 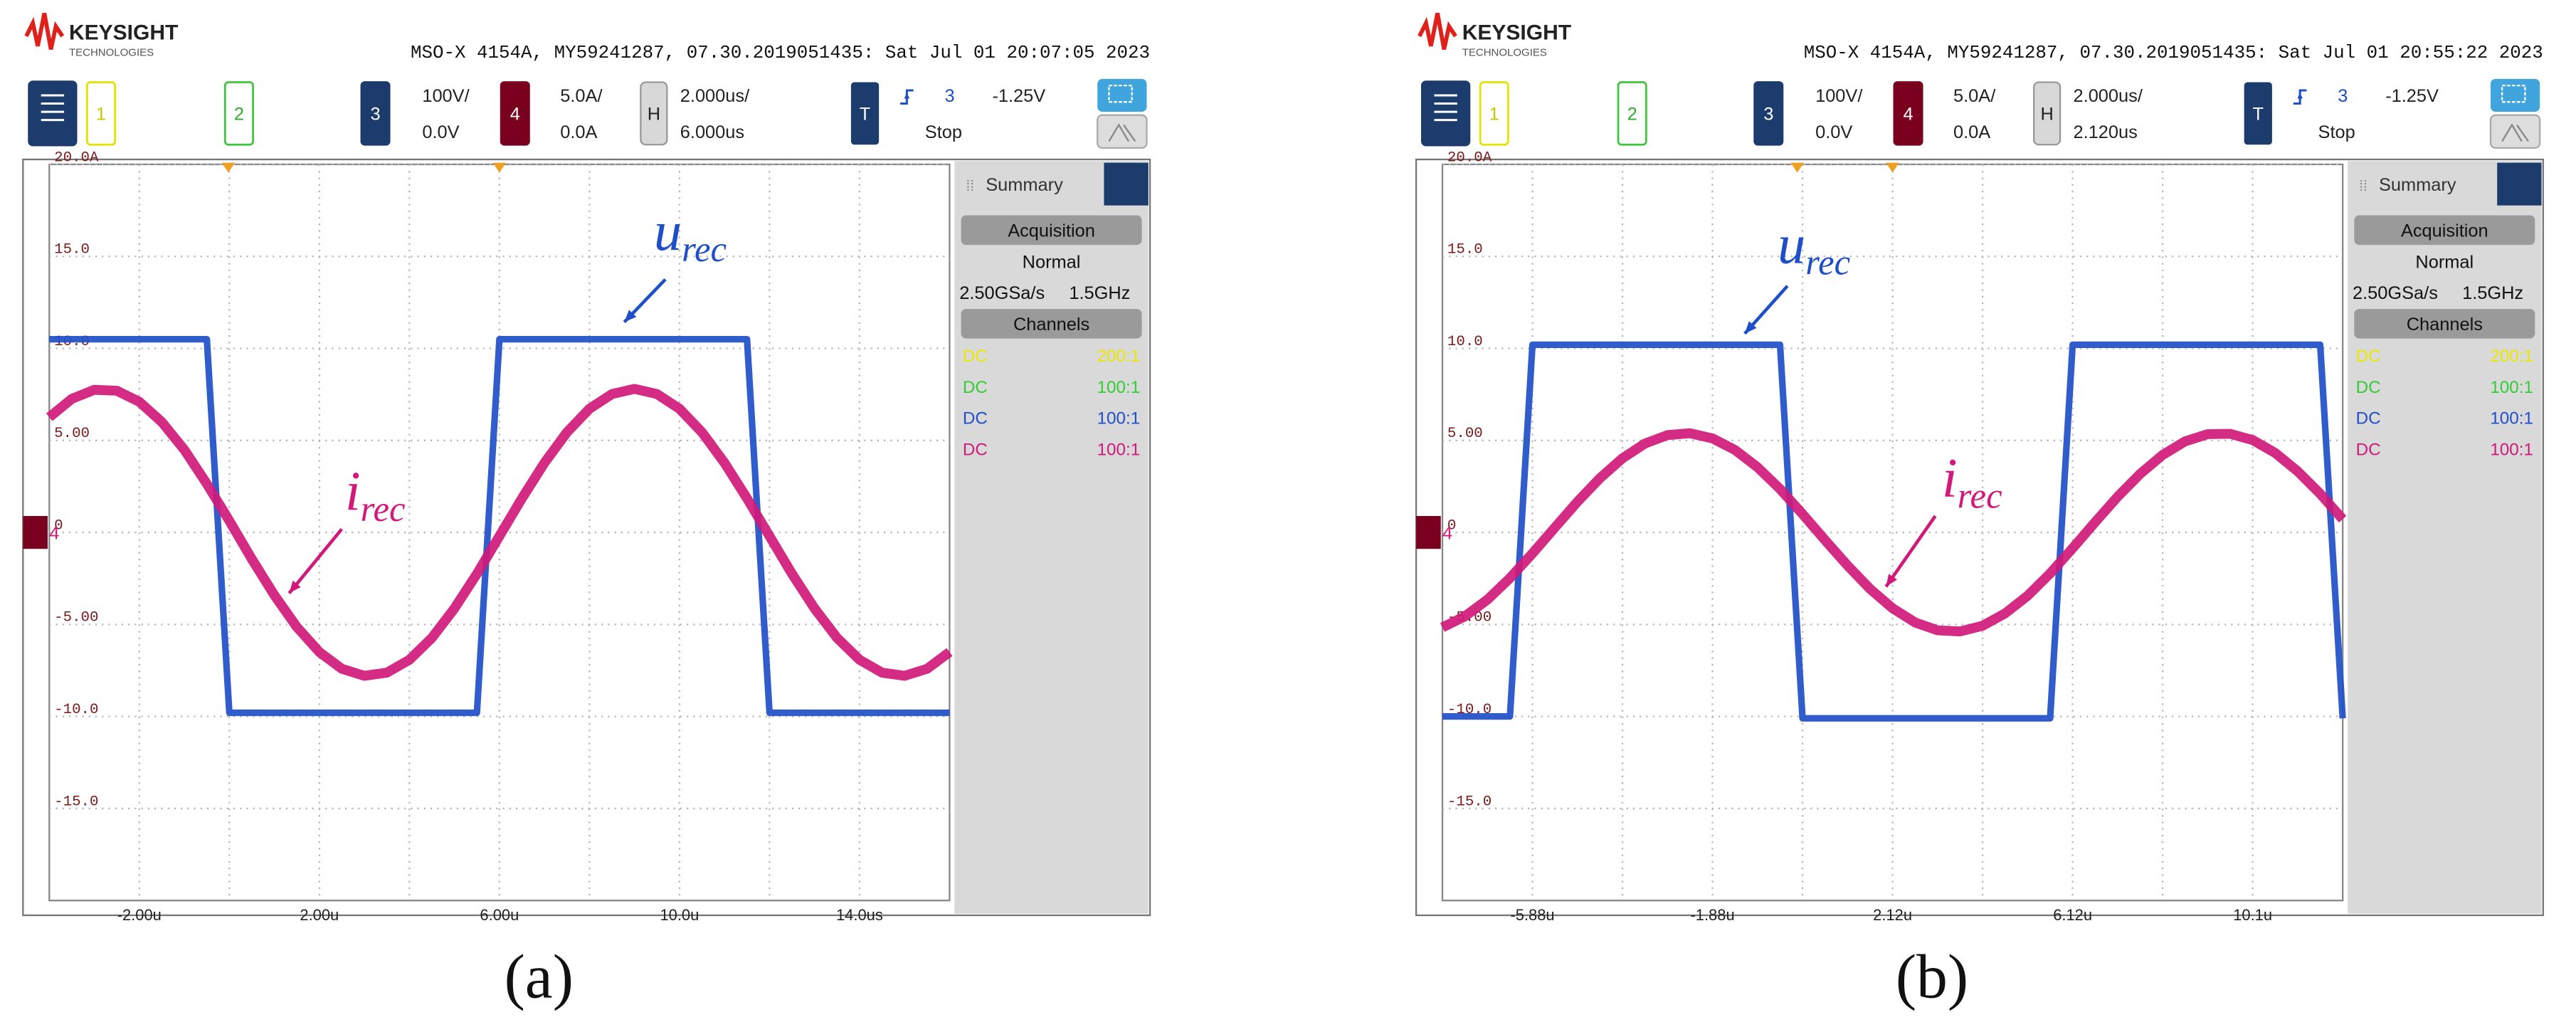 What do you see at coordinates (654, 115) in the screenshot?
I see `h-label: H` at bounding box center [654, 115].